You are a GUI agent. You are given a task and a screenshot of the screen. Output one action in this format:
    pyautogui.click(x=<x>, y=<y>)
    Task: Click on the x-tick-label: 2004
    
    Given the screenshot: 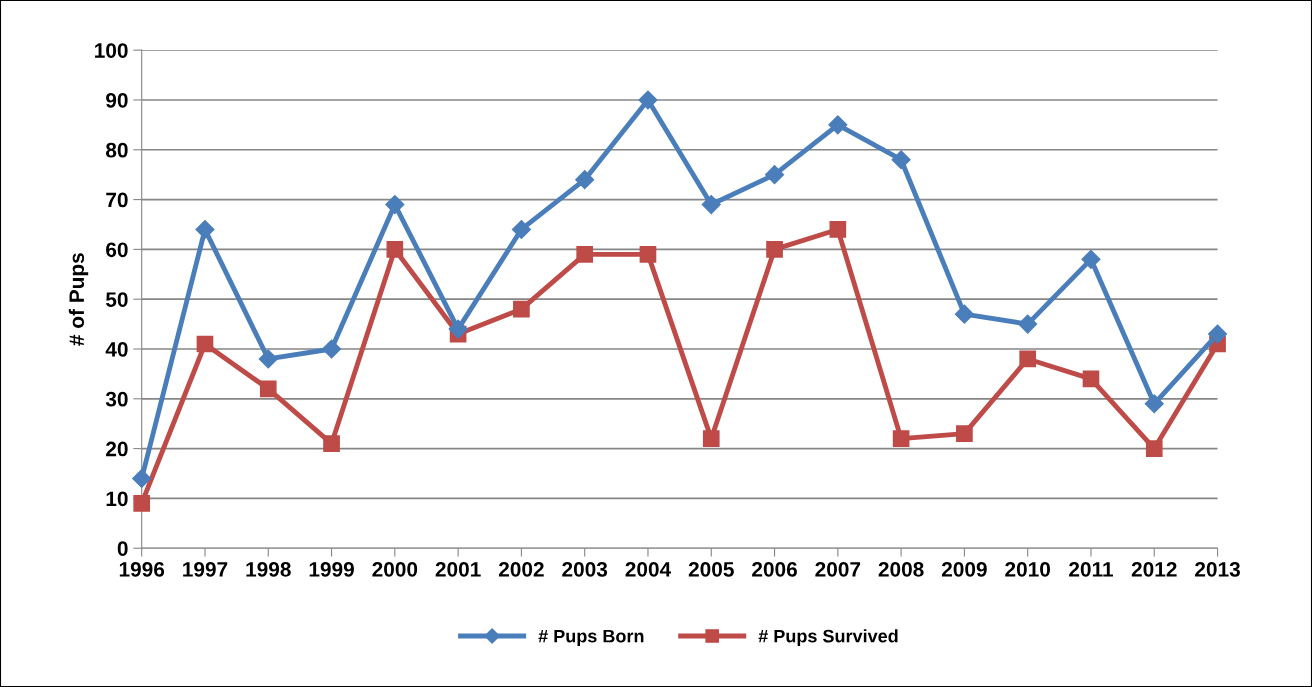 What is the action you would take?
    pyautogui.click(x=648, y=569)
    